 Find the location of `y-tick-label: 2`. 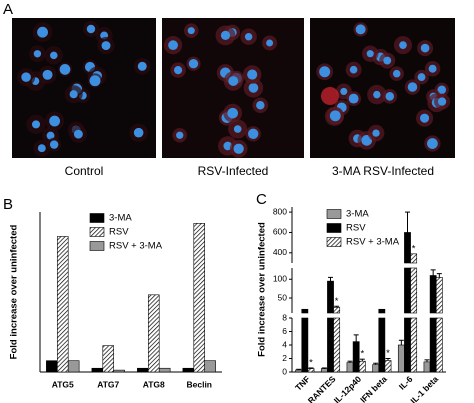

y-tick-label: 2 is located at coordinates (284, 358).